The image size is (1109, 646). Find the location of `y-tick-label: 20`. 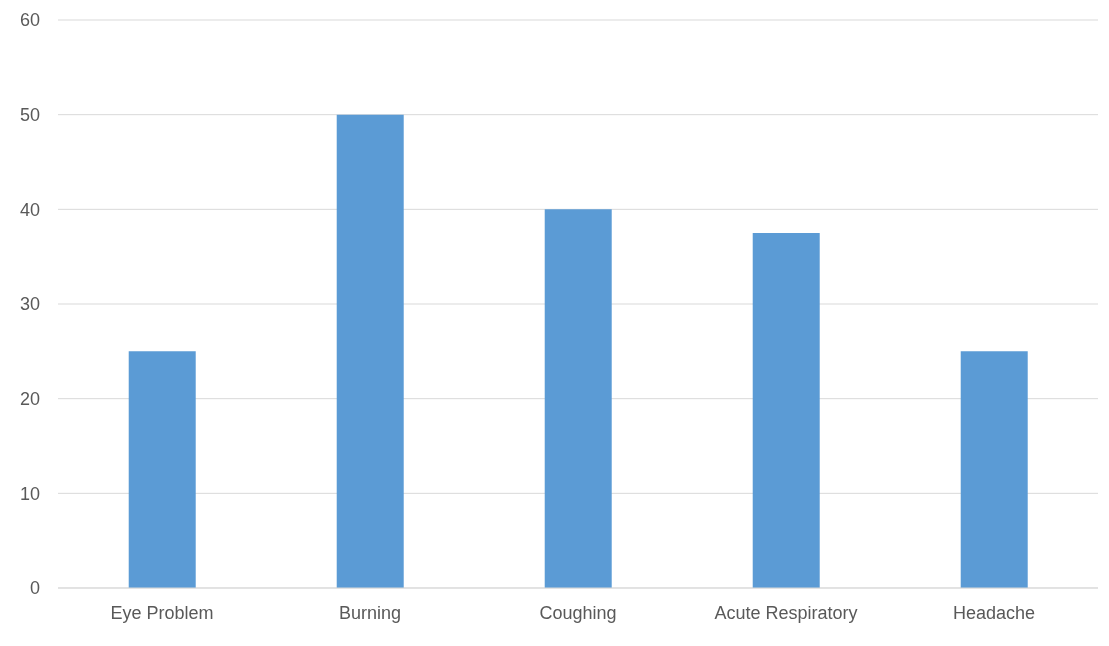

y-tick-label: 20 is located at coordinates (29, 399).